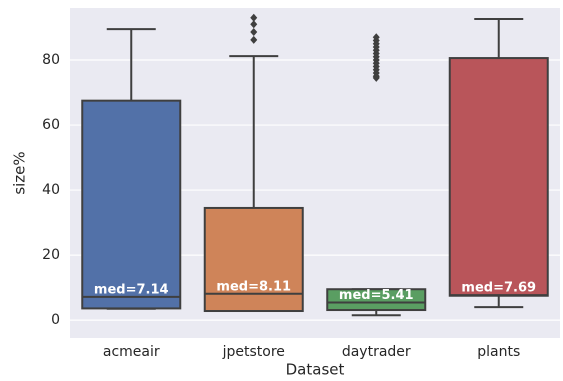  Describe the element at coordinates (131, 289) in the screenshot. I see `median-label: med=7.14` at that location.